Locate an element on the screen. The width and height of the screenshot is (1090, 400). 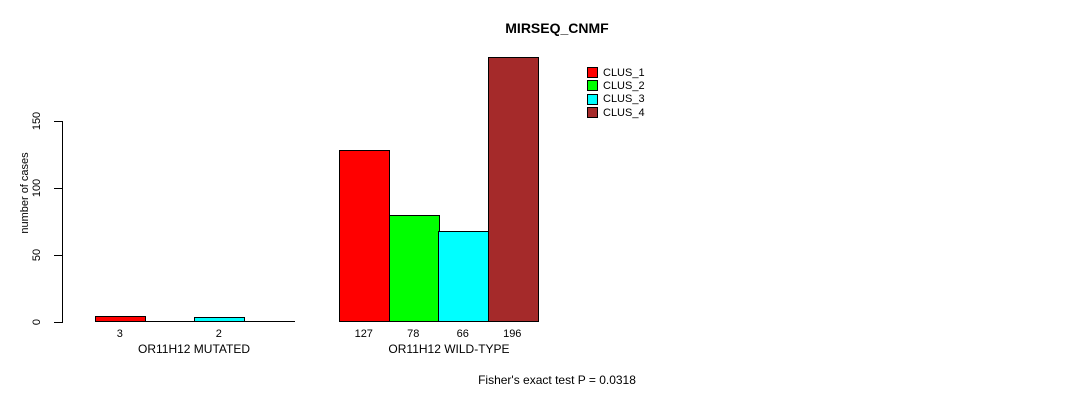
bar-value-label: 2 is located at coordinates (218, 334).